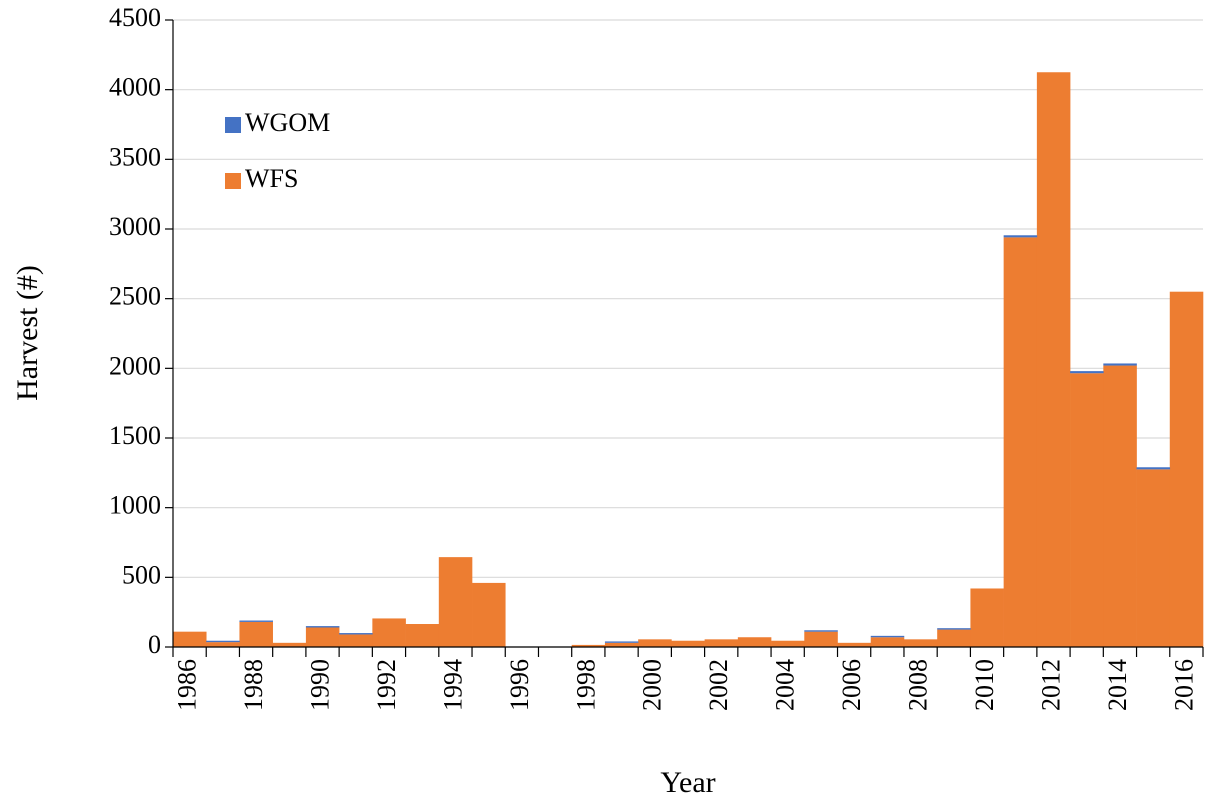  I want to click on x-tick-label: 2006, so click(851, 685).